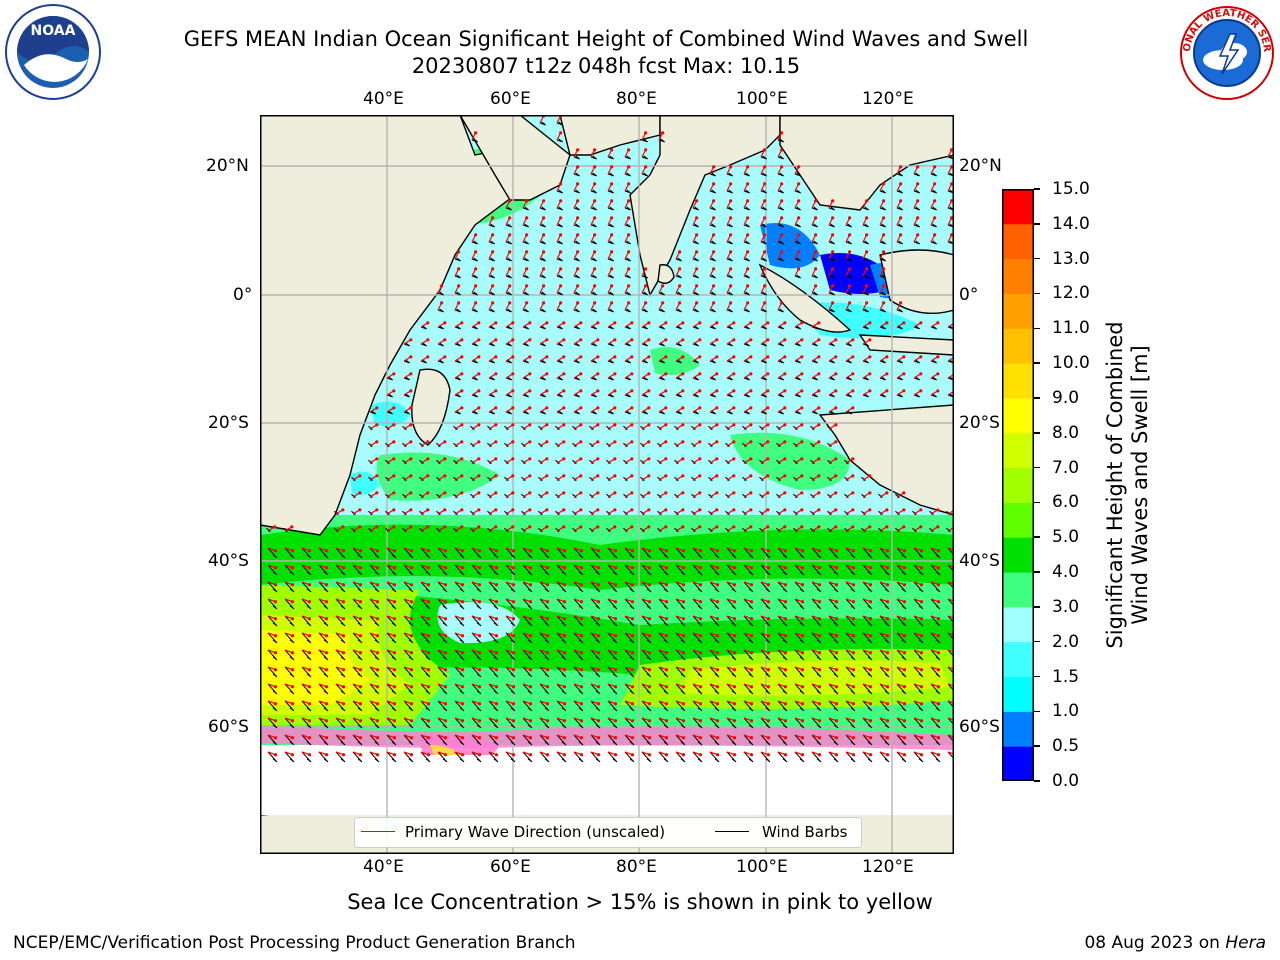  I want to click on ice-interior, so click(607, 785).